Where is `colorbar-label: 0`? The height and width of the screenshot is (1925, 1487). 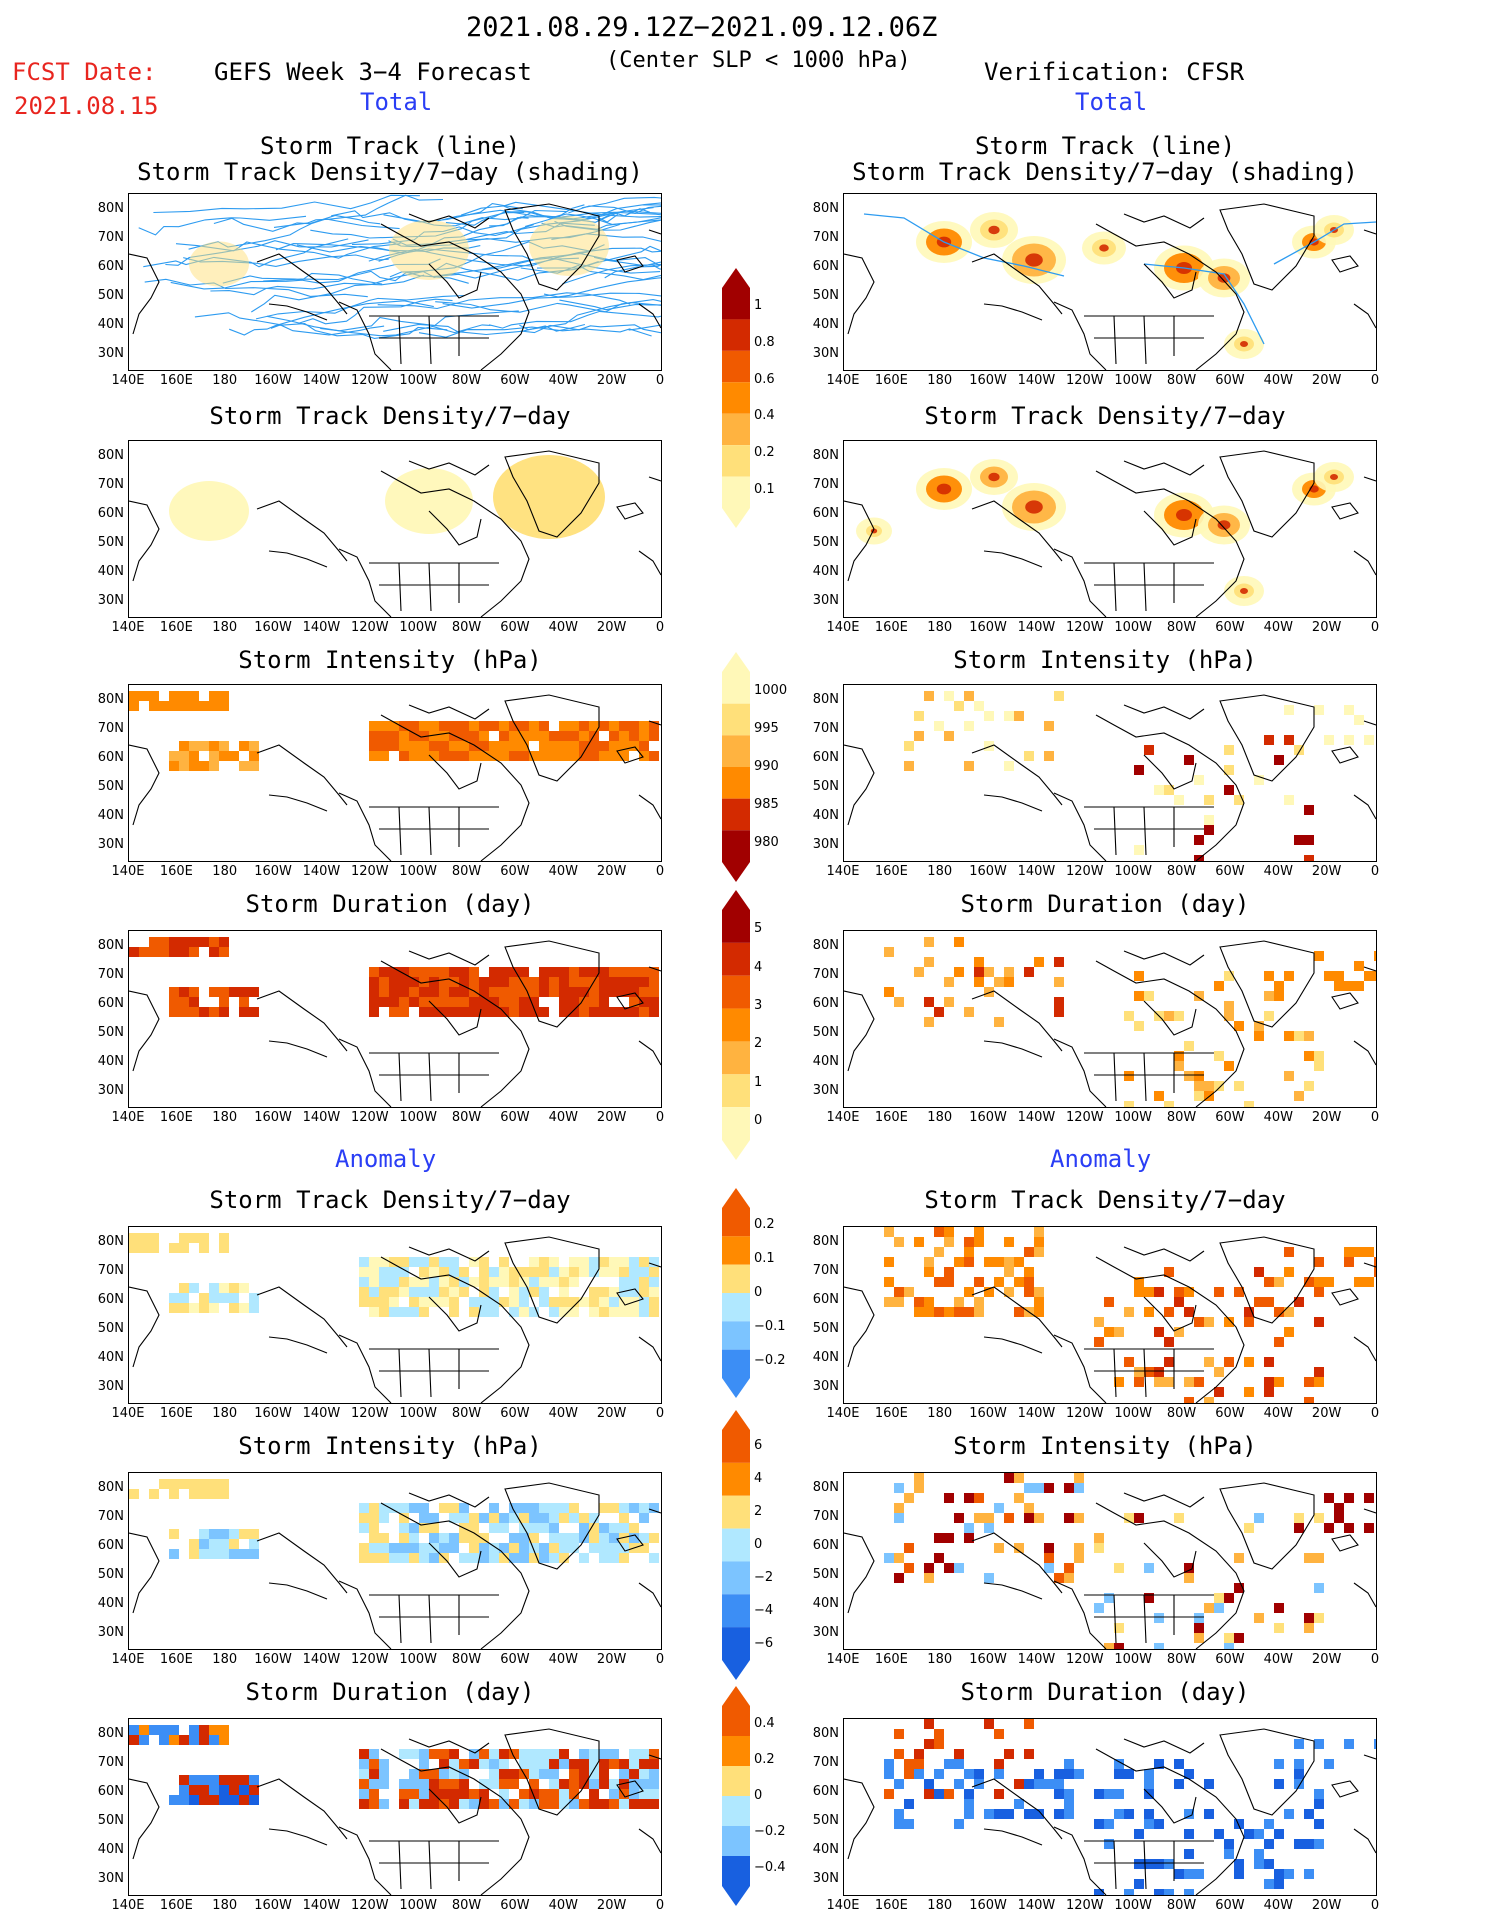 colorbar-label: 0 is located at coordinates (758, 1120).